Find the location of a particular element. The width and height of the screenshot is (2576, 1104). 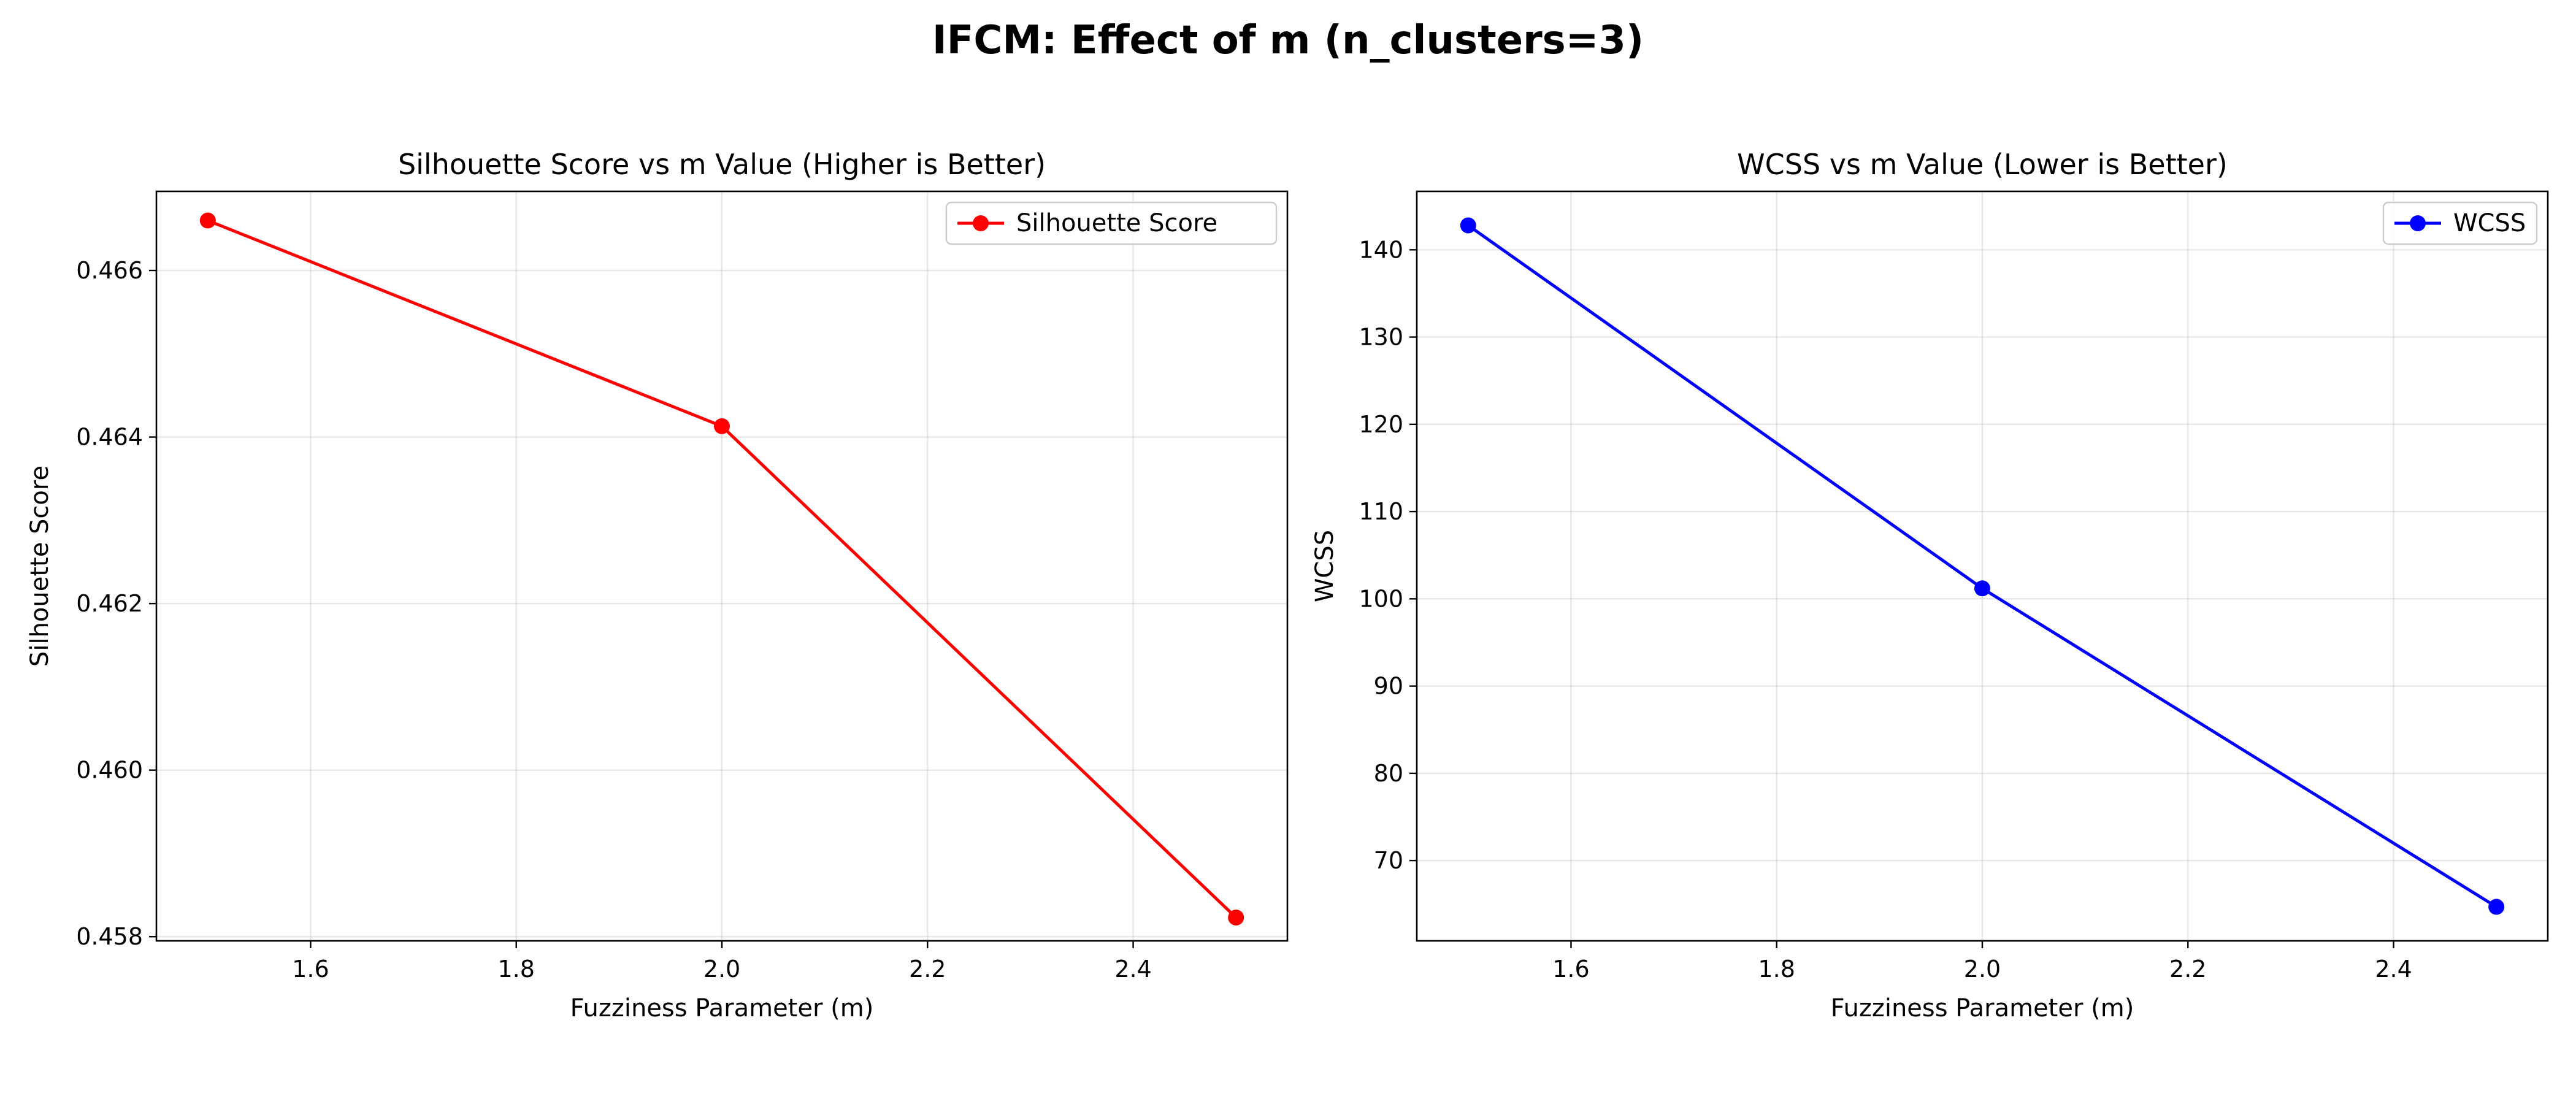

legend: WCSS is located at coordinates (2460, 223).